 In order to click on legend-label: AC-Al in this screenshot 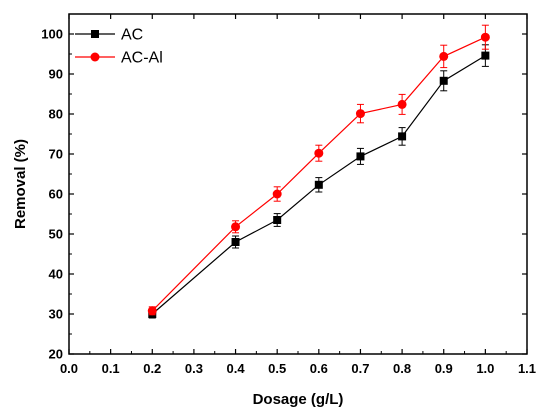, I will do `click(142, 58)`.